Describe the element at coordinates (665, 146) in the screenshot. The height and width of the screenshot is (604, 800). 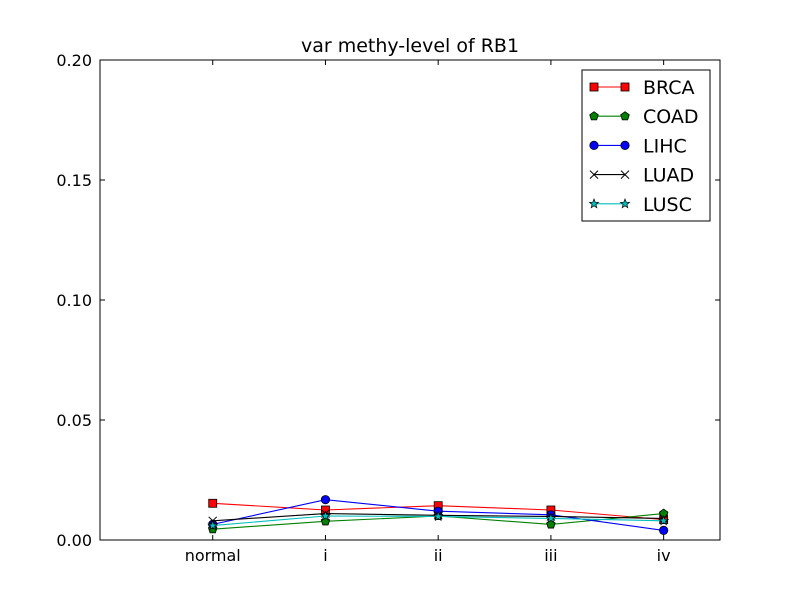
I see `legend-label-lihc: LIHC` at that location.